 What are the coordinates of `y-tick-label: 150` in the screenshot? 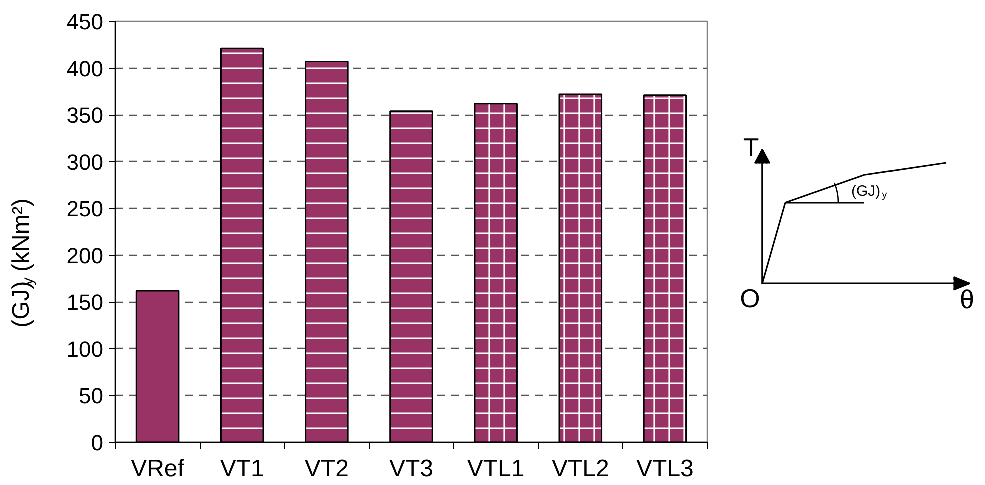 It's located at (85, 303).